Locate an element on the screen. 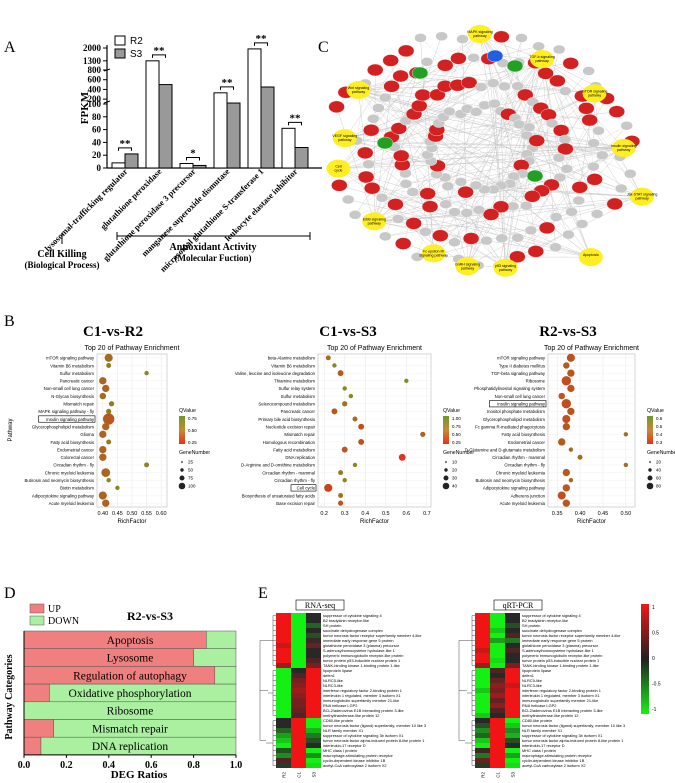 The height and width of the screenshot is (783, 675). gene-legend-dot is located at coordinates (182, 470).